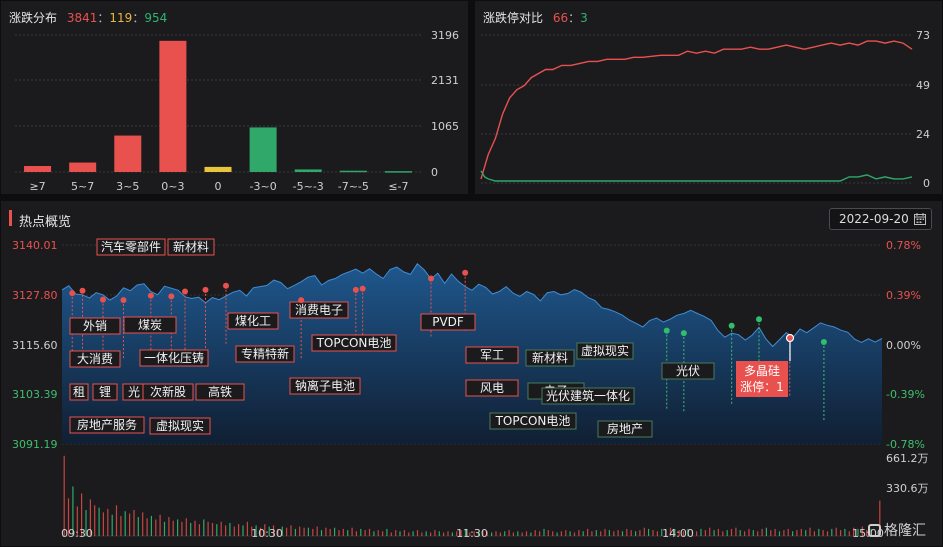 This screenshot has height=547, width=943. Describe the element at coordinates (920, 219) in the screenshot. I see `calendar-icon` at that location.